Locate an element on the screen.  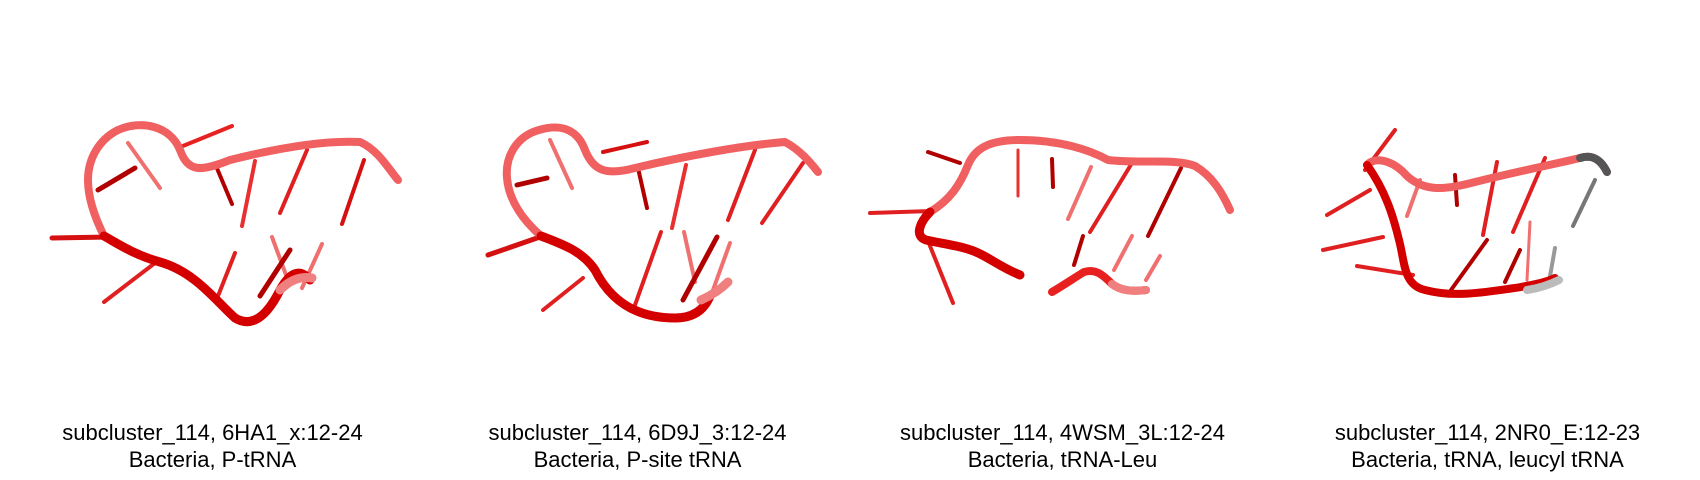
panel-title: subcluster_114, 2NR0_E:12-23 is located at coordinates (1487, 432).